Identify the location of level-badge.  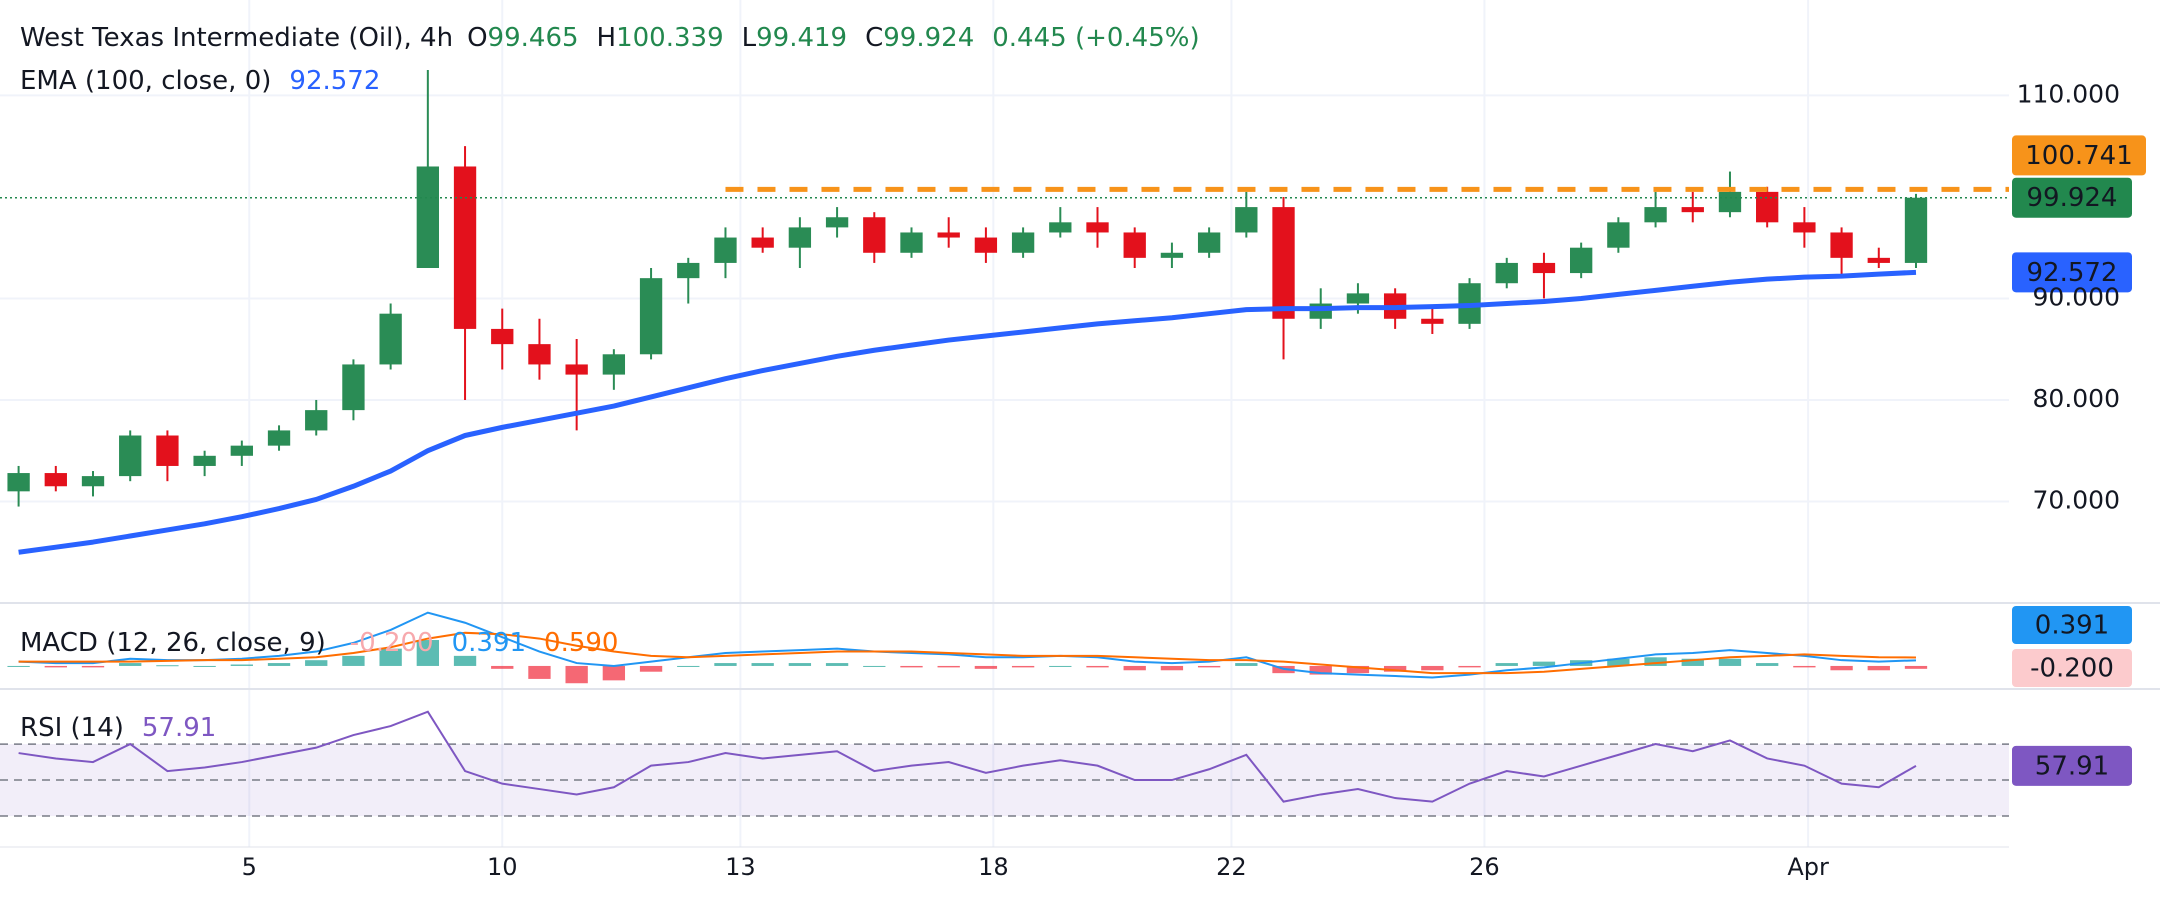
(2079, 155).